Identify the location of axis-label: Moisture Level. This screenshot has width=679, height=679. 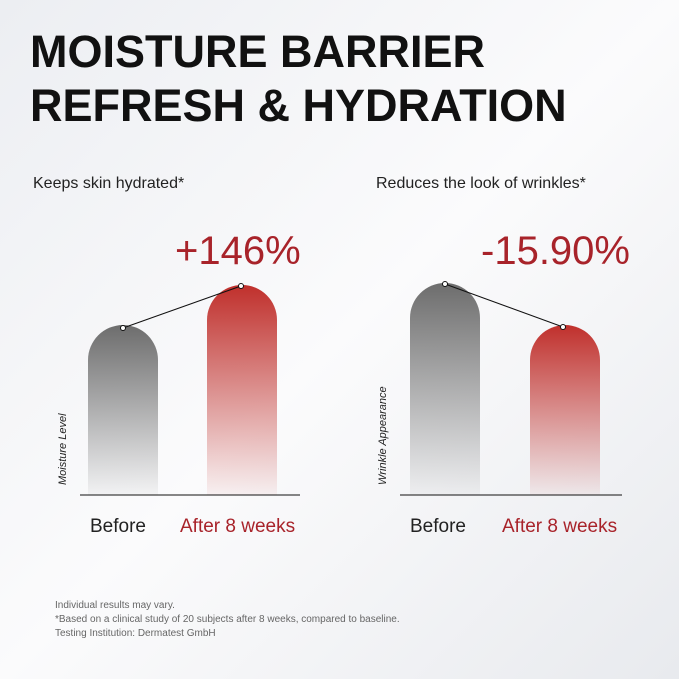
(63, 449).